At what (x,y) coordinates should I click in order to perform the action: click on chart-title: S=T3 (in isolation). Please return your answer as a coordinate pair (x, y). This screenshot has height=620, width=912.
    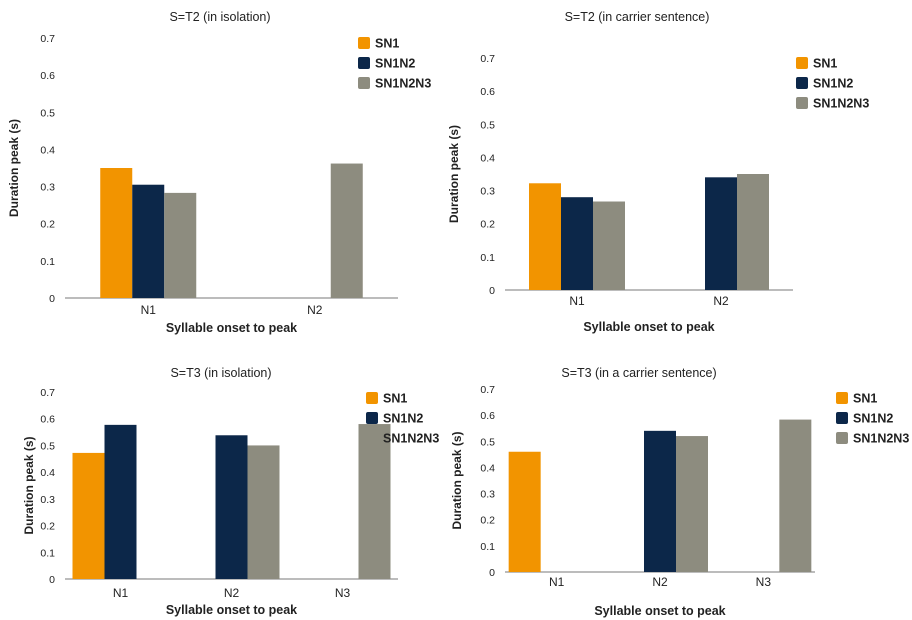
    Looking at the image, I should click on (220, 373).